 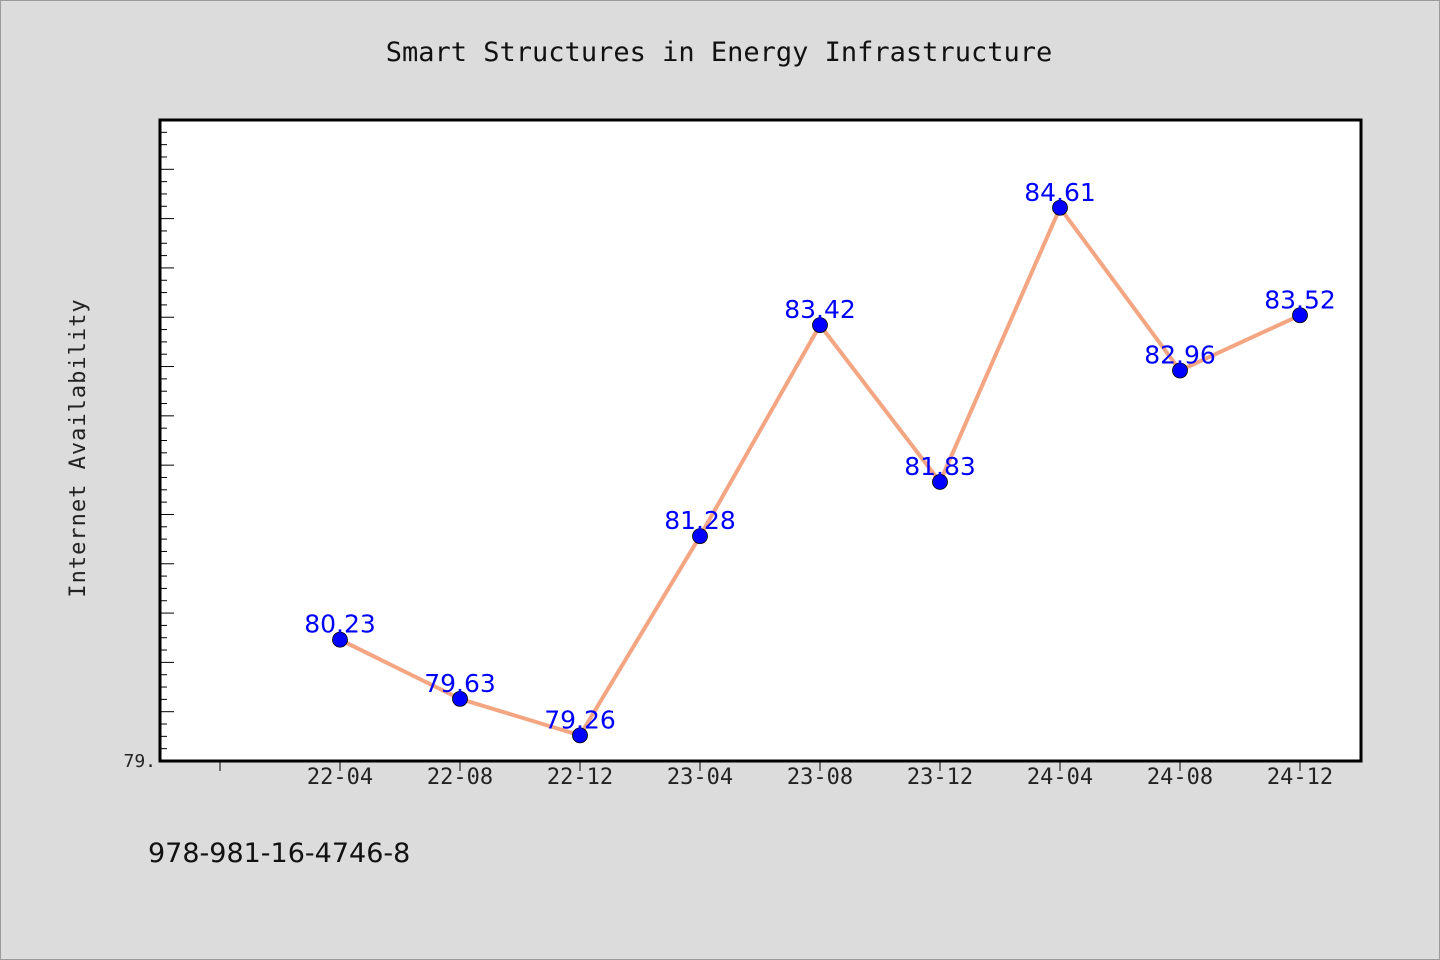 I want to click on x-tick-label: 23-04, so click(x=700, y=777).